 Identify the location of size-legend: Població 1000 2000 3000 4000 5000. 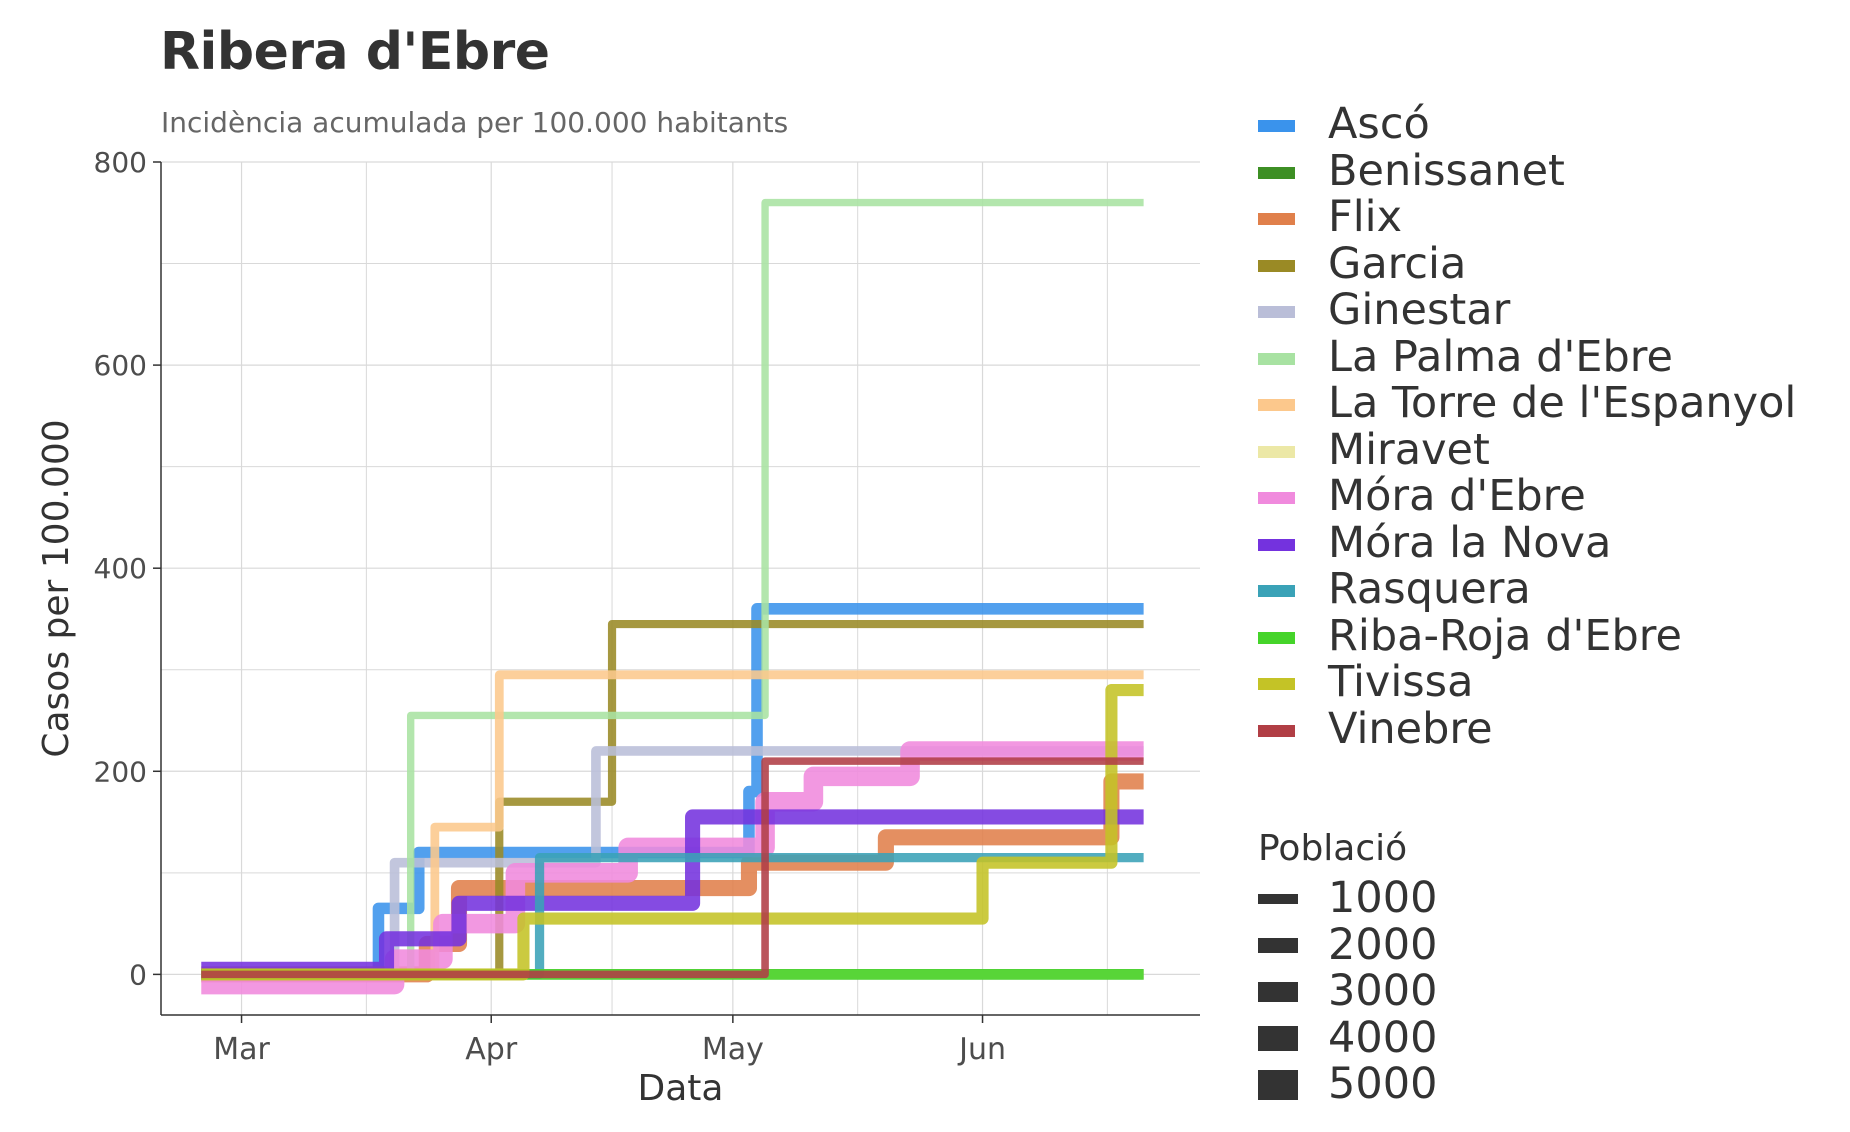
(1347, 969).